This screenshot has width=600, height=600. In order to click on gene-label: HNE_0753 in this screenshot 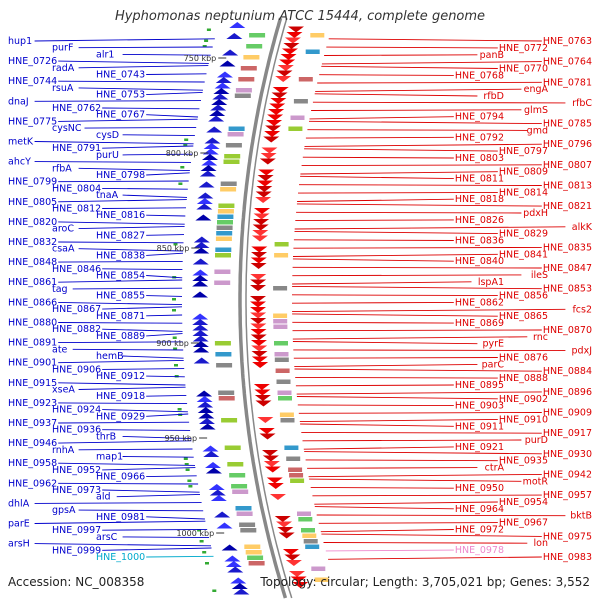, I will do `click(120, 95)`.